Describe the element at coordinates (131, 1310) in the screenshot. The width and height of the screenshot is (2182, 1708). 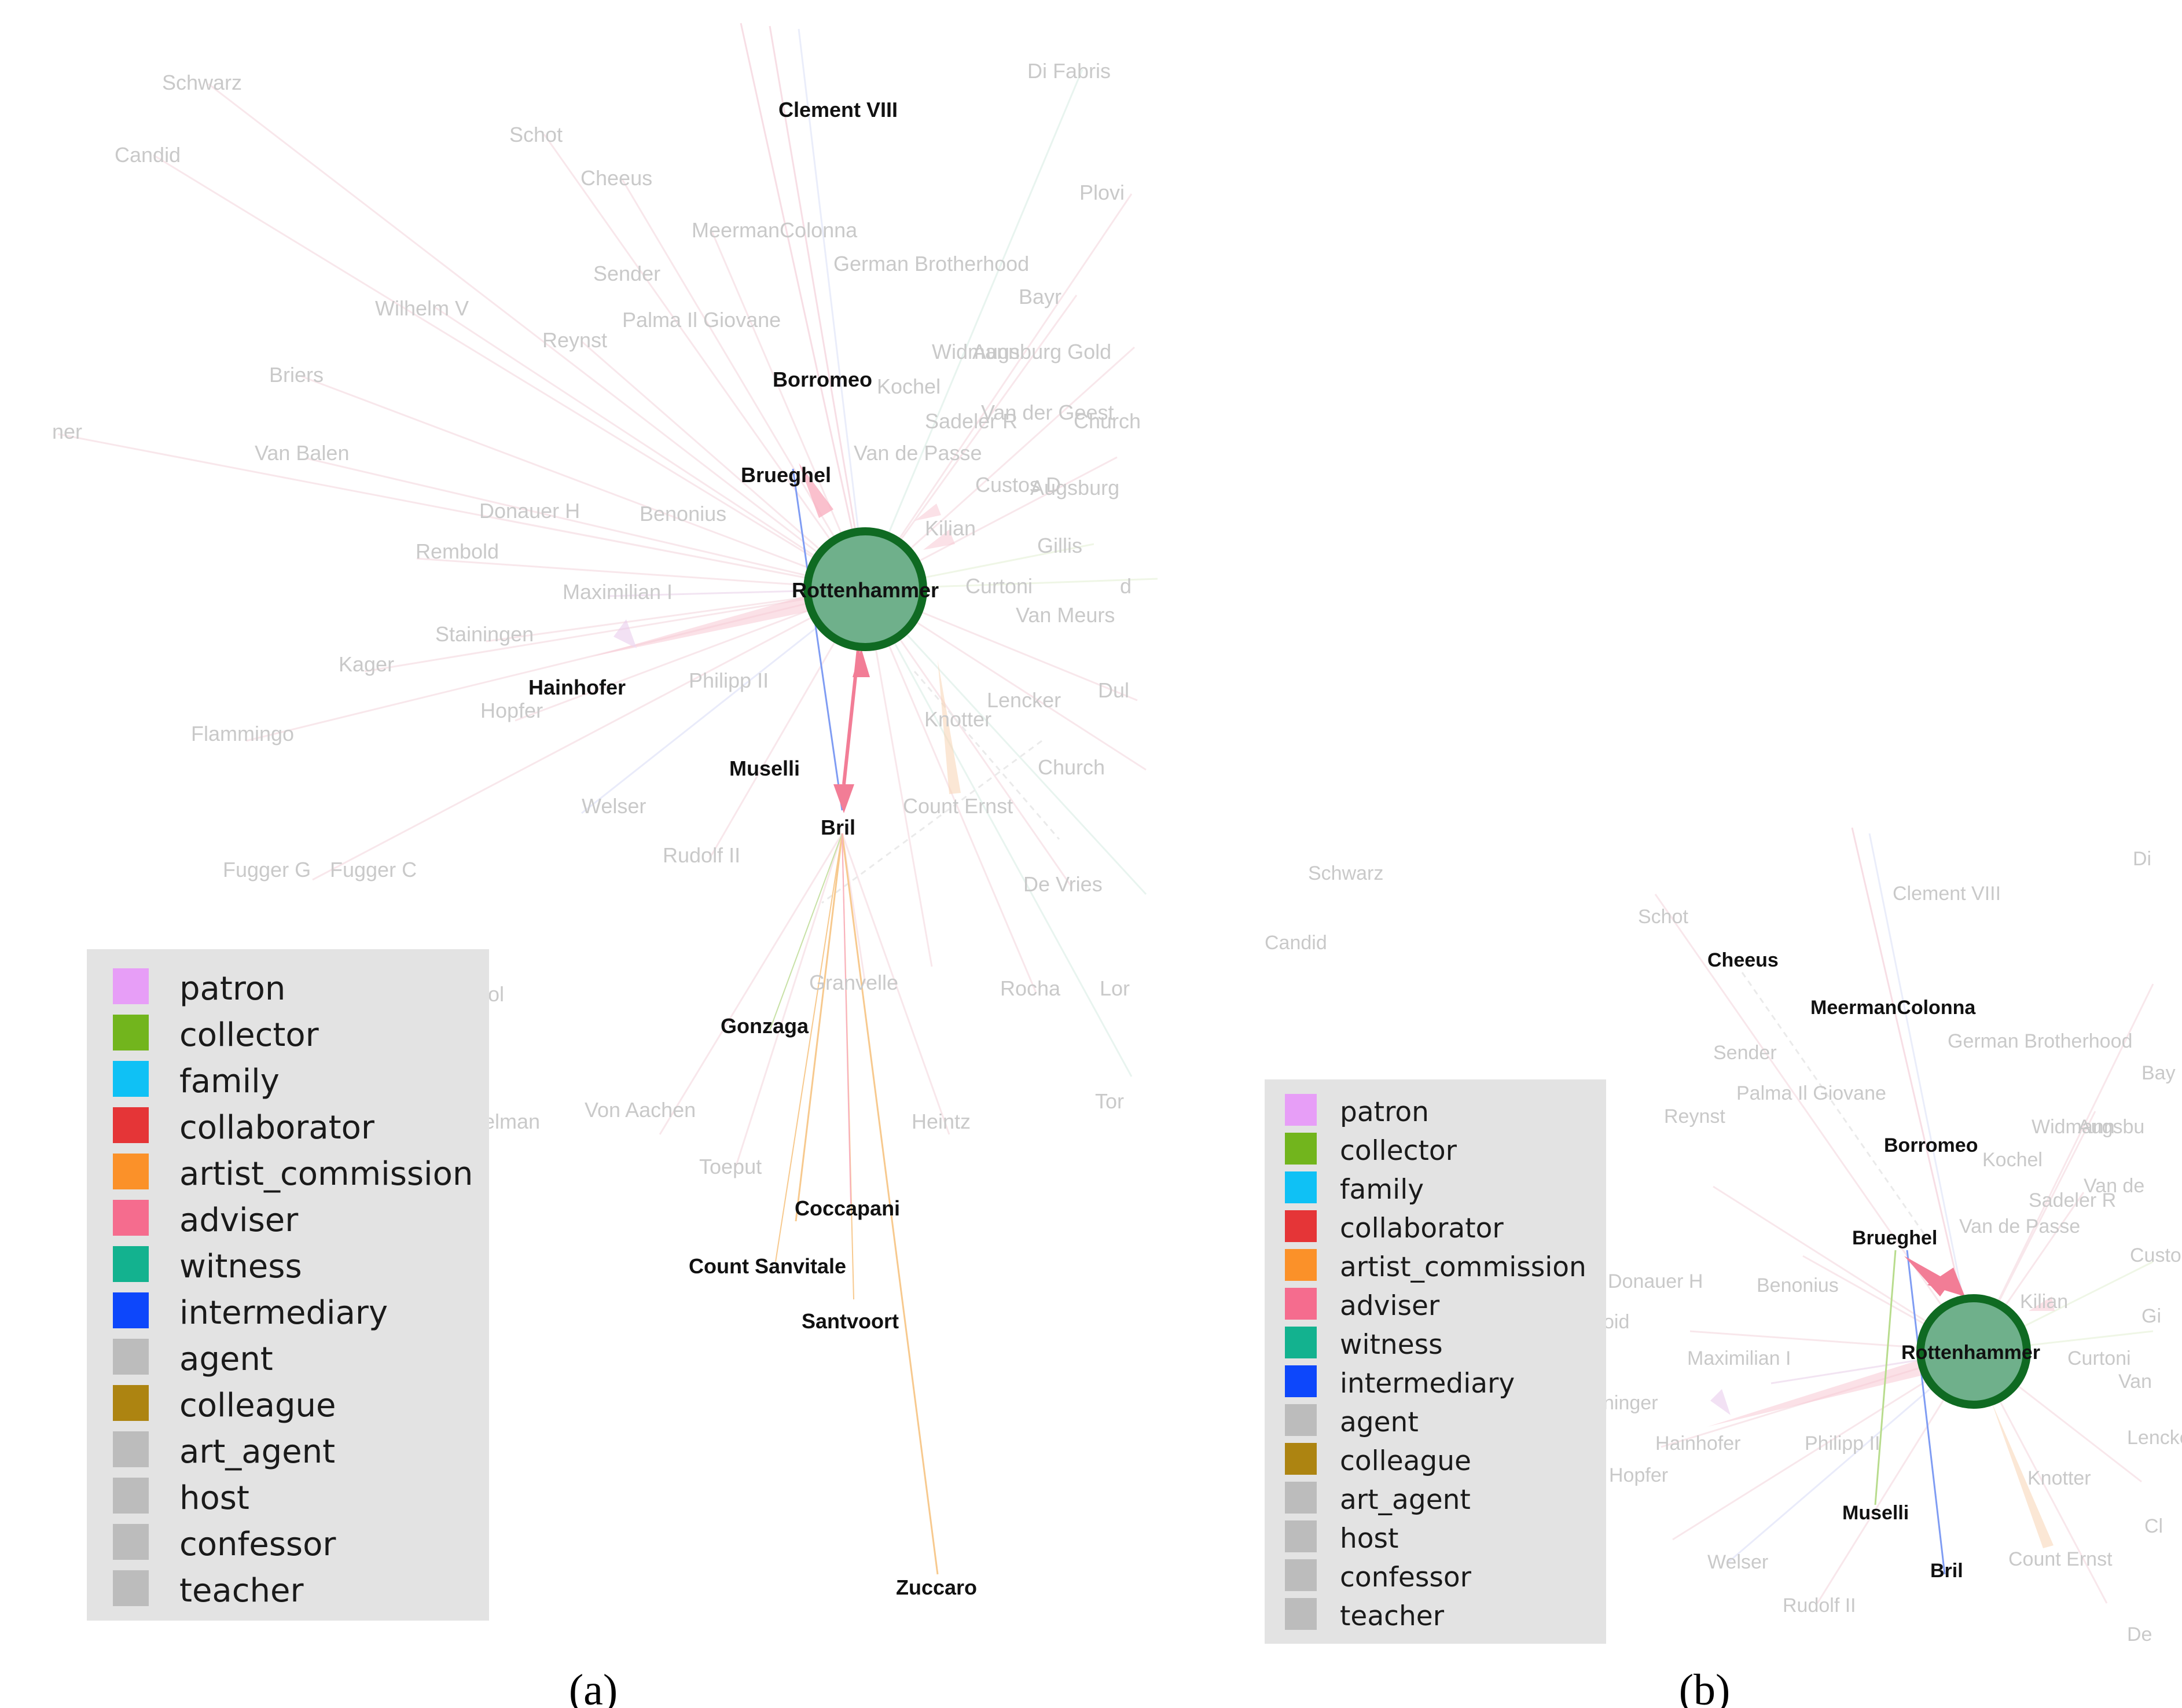
I see `legend-swatch-intermediary` at that location.